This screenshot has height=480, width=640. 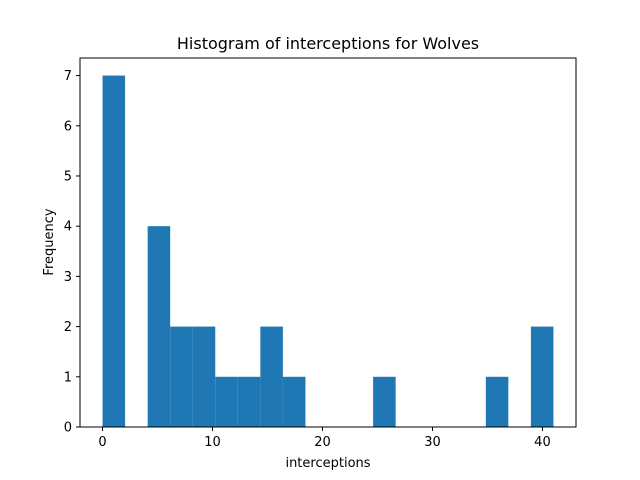 What do you see at coordinates (49, 241) in the screenshot?
I see `y-axis-label: Frequency` at bounding box center [49, 241].